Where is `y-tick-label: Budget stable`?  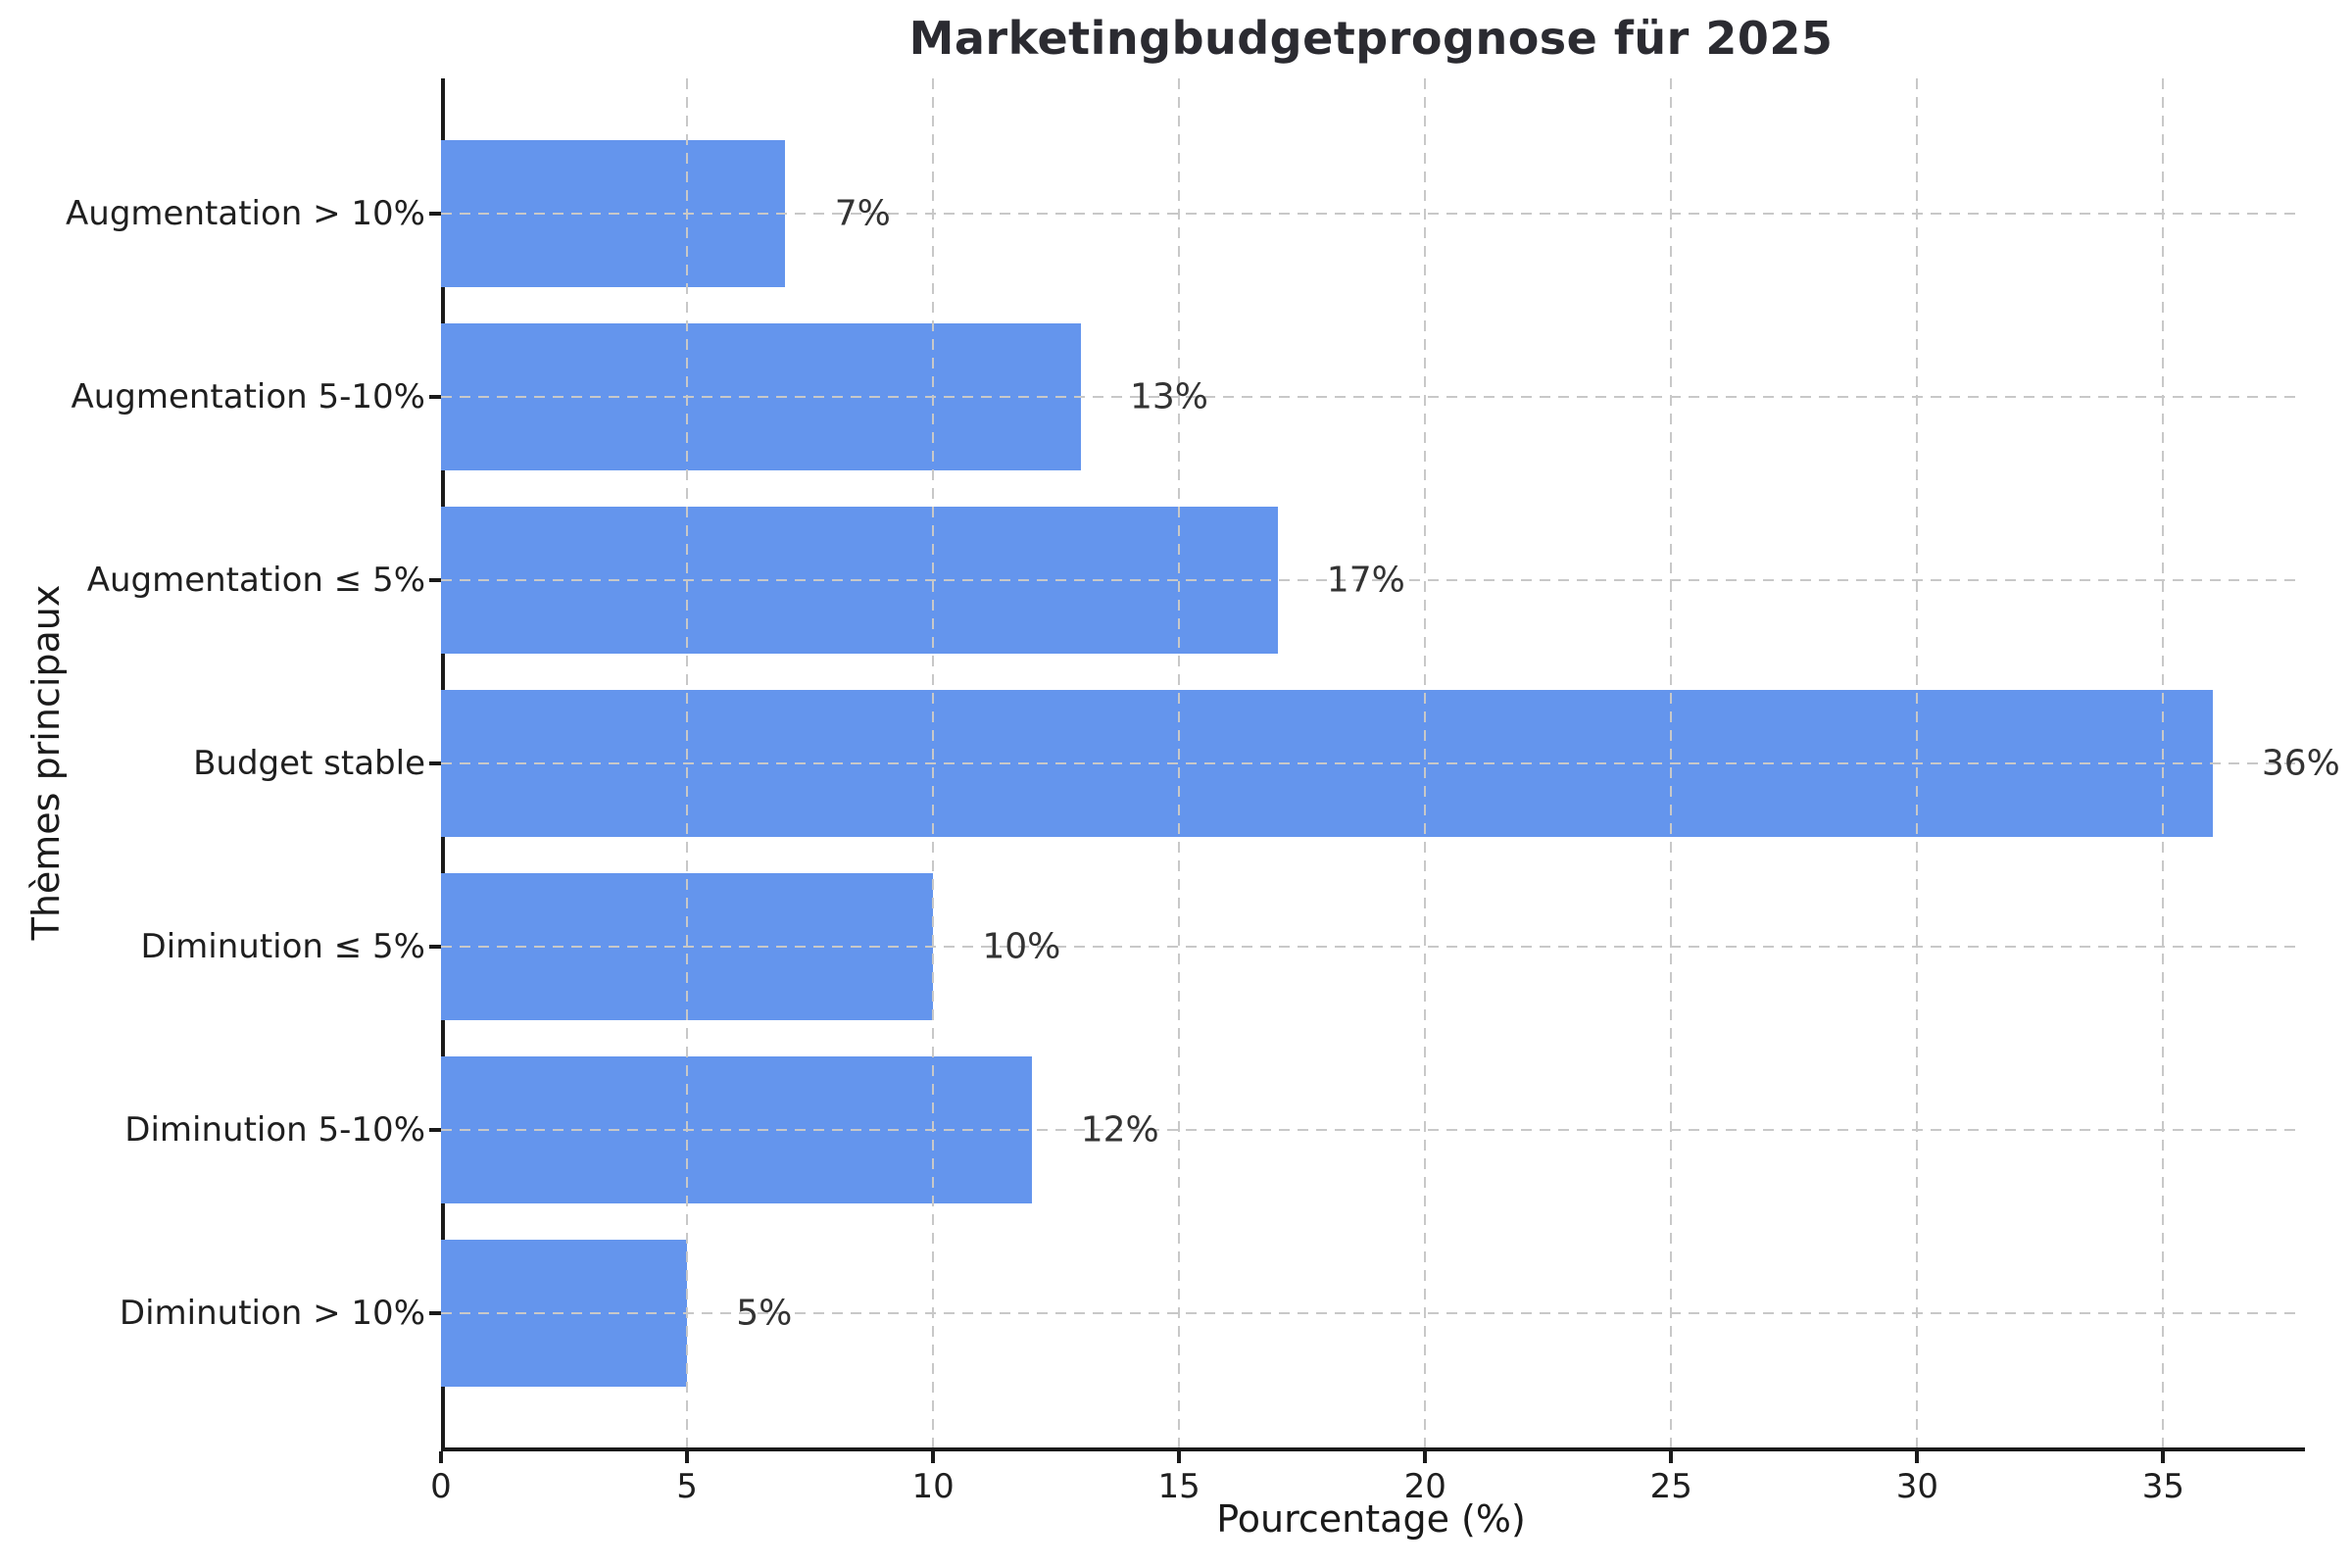
y-tick-label: Budget stable is located at coordinates (309, 763).